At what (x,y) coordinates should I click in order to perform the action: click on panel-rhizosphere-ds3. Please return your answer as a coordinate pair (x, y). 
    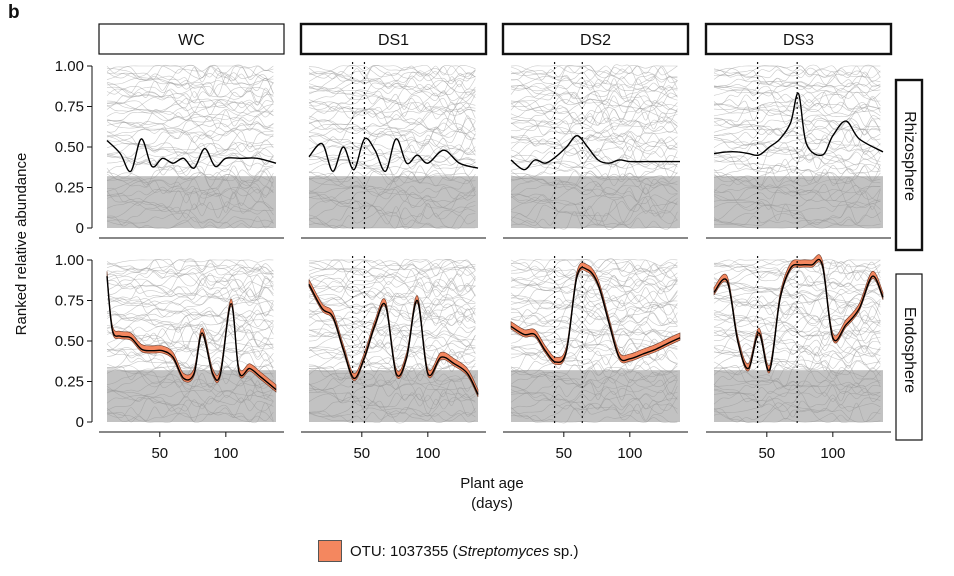
    Looking at the image, I should click on (798, 150).